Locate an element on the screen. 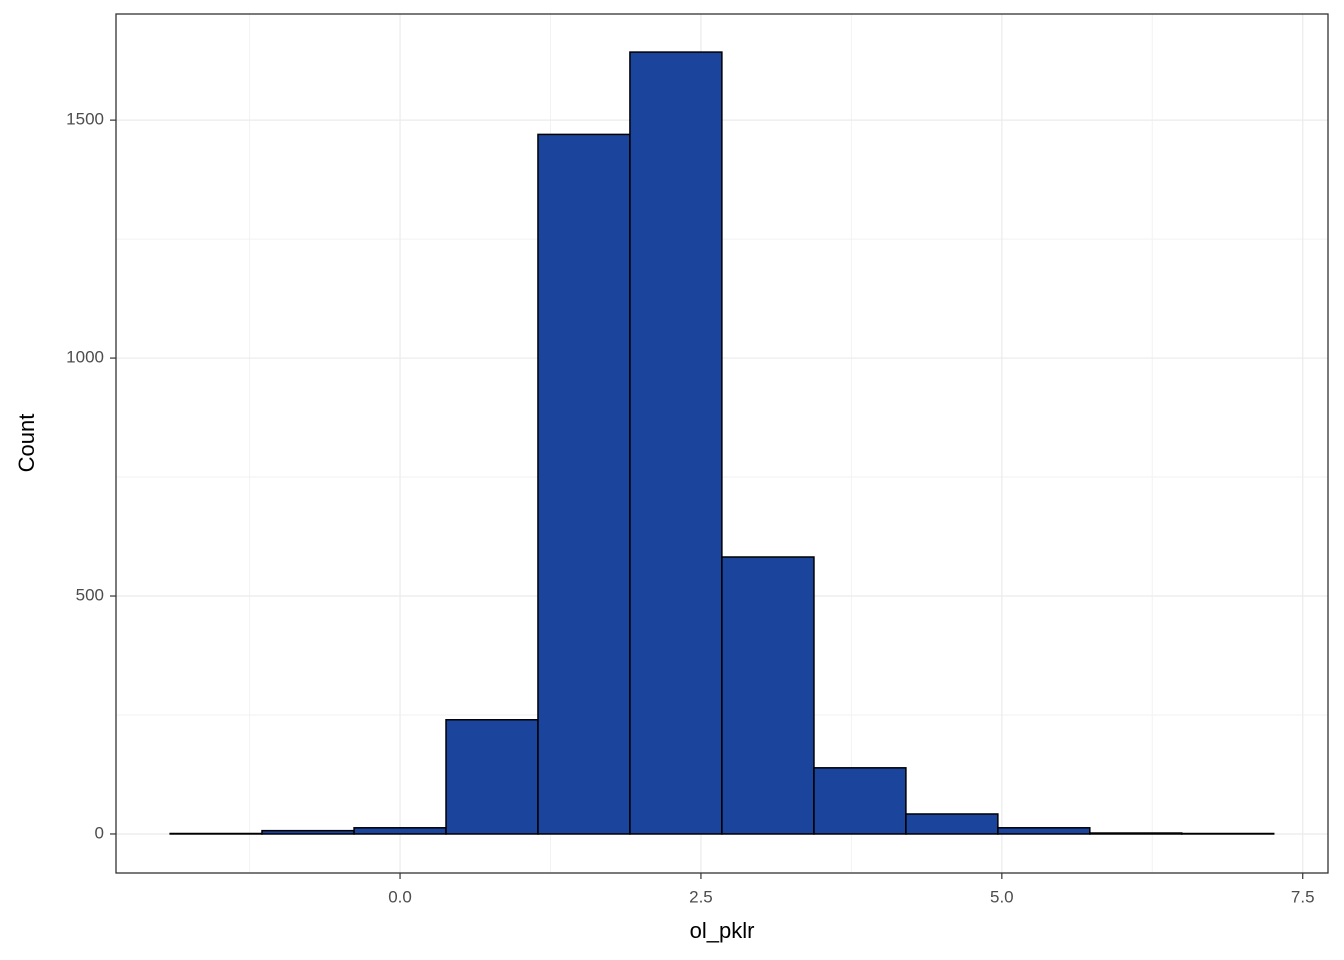 The height and width of the screenshot is (960, 1344). x-tick-label: 5.0 is located at coordinates (1002, 896).